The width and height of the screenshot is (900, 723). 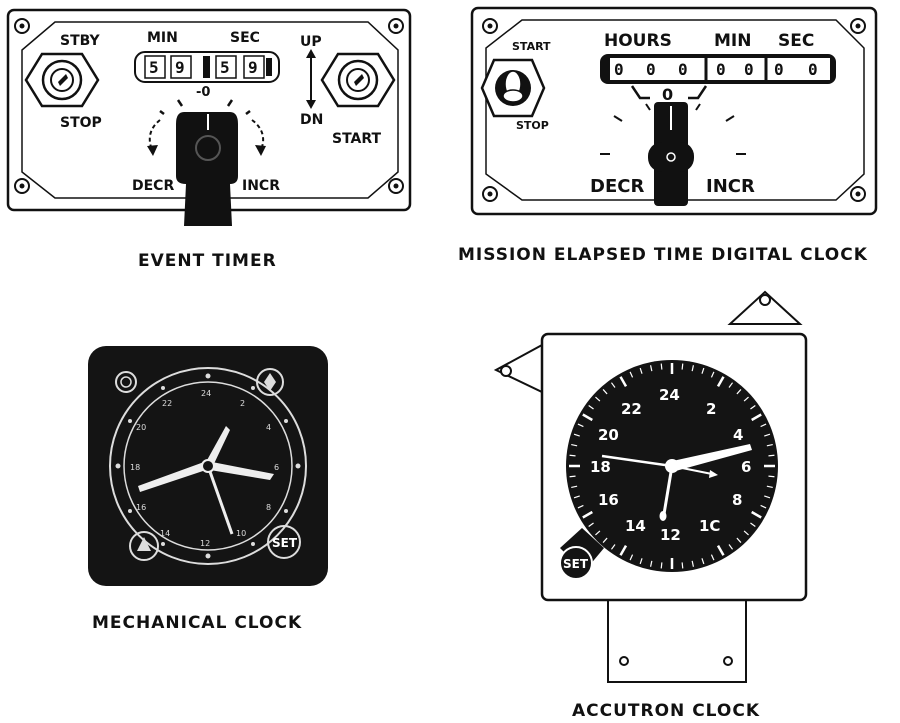 What do you see at coordinates (600, 467) in the screenshot?
I see `hour-numeral: 18` at bounding box center [600, 467].